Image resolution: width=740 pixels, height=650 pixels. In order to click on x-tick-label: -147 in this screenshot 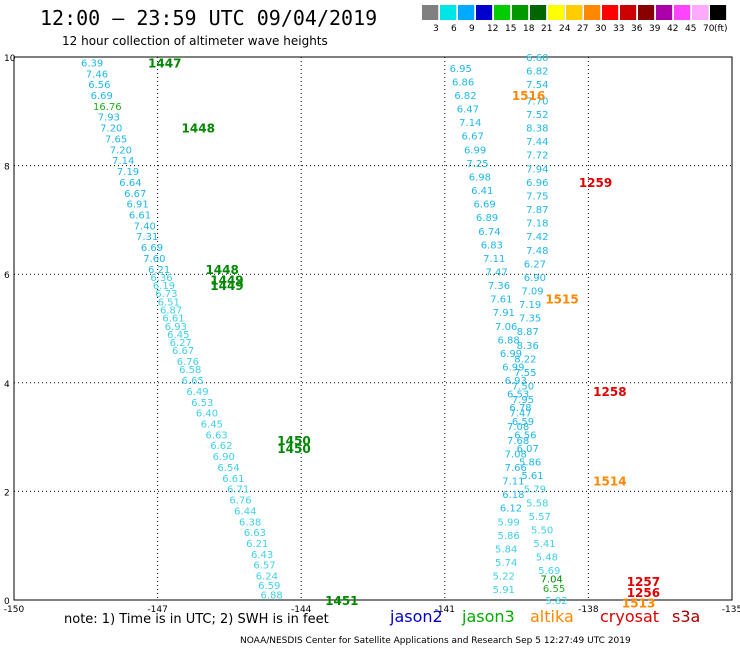, I will do `click(157, 610)`.